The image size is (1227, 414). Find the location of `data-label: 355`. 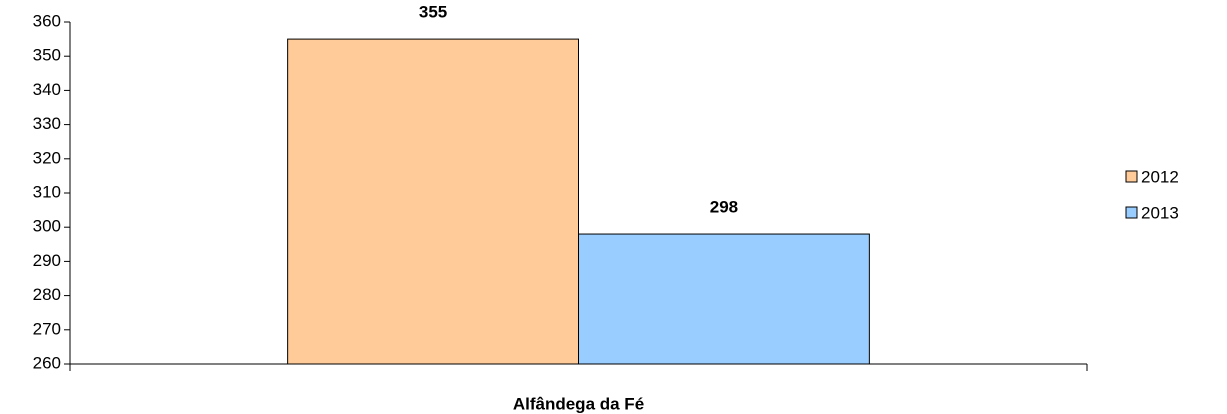

data-label: 355 is located at coordinates (433, 12).